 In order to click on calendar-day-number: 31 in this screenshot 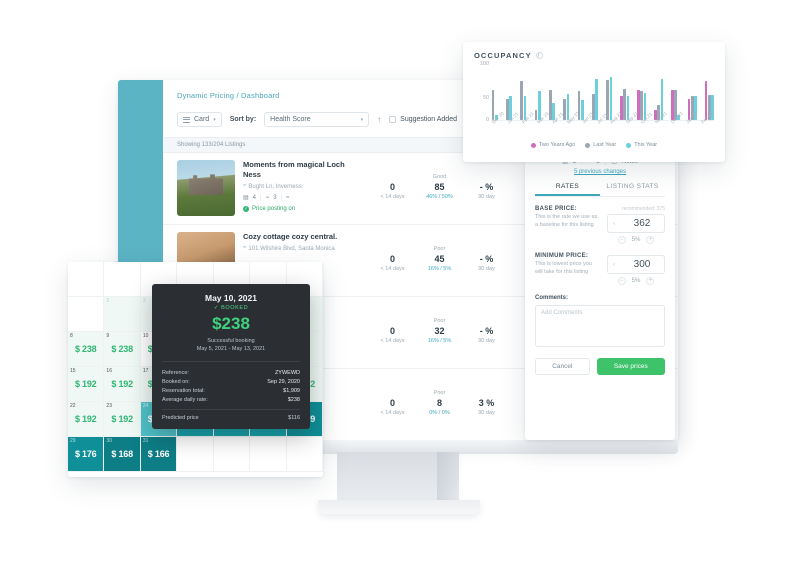, I will do `click(145, 441)`.